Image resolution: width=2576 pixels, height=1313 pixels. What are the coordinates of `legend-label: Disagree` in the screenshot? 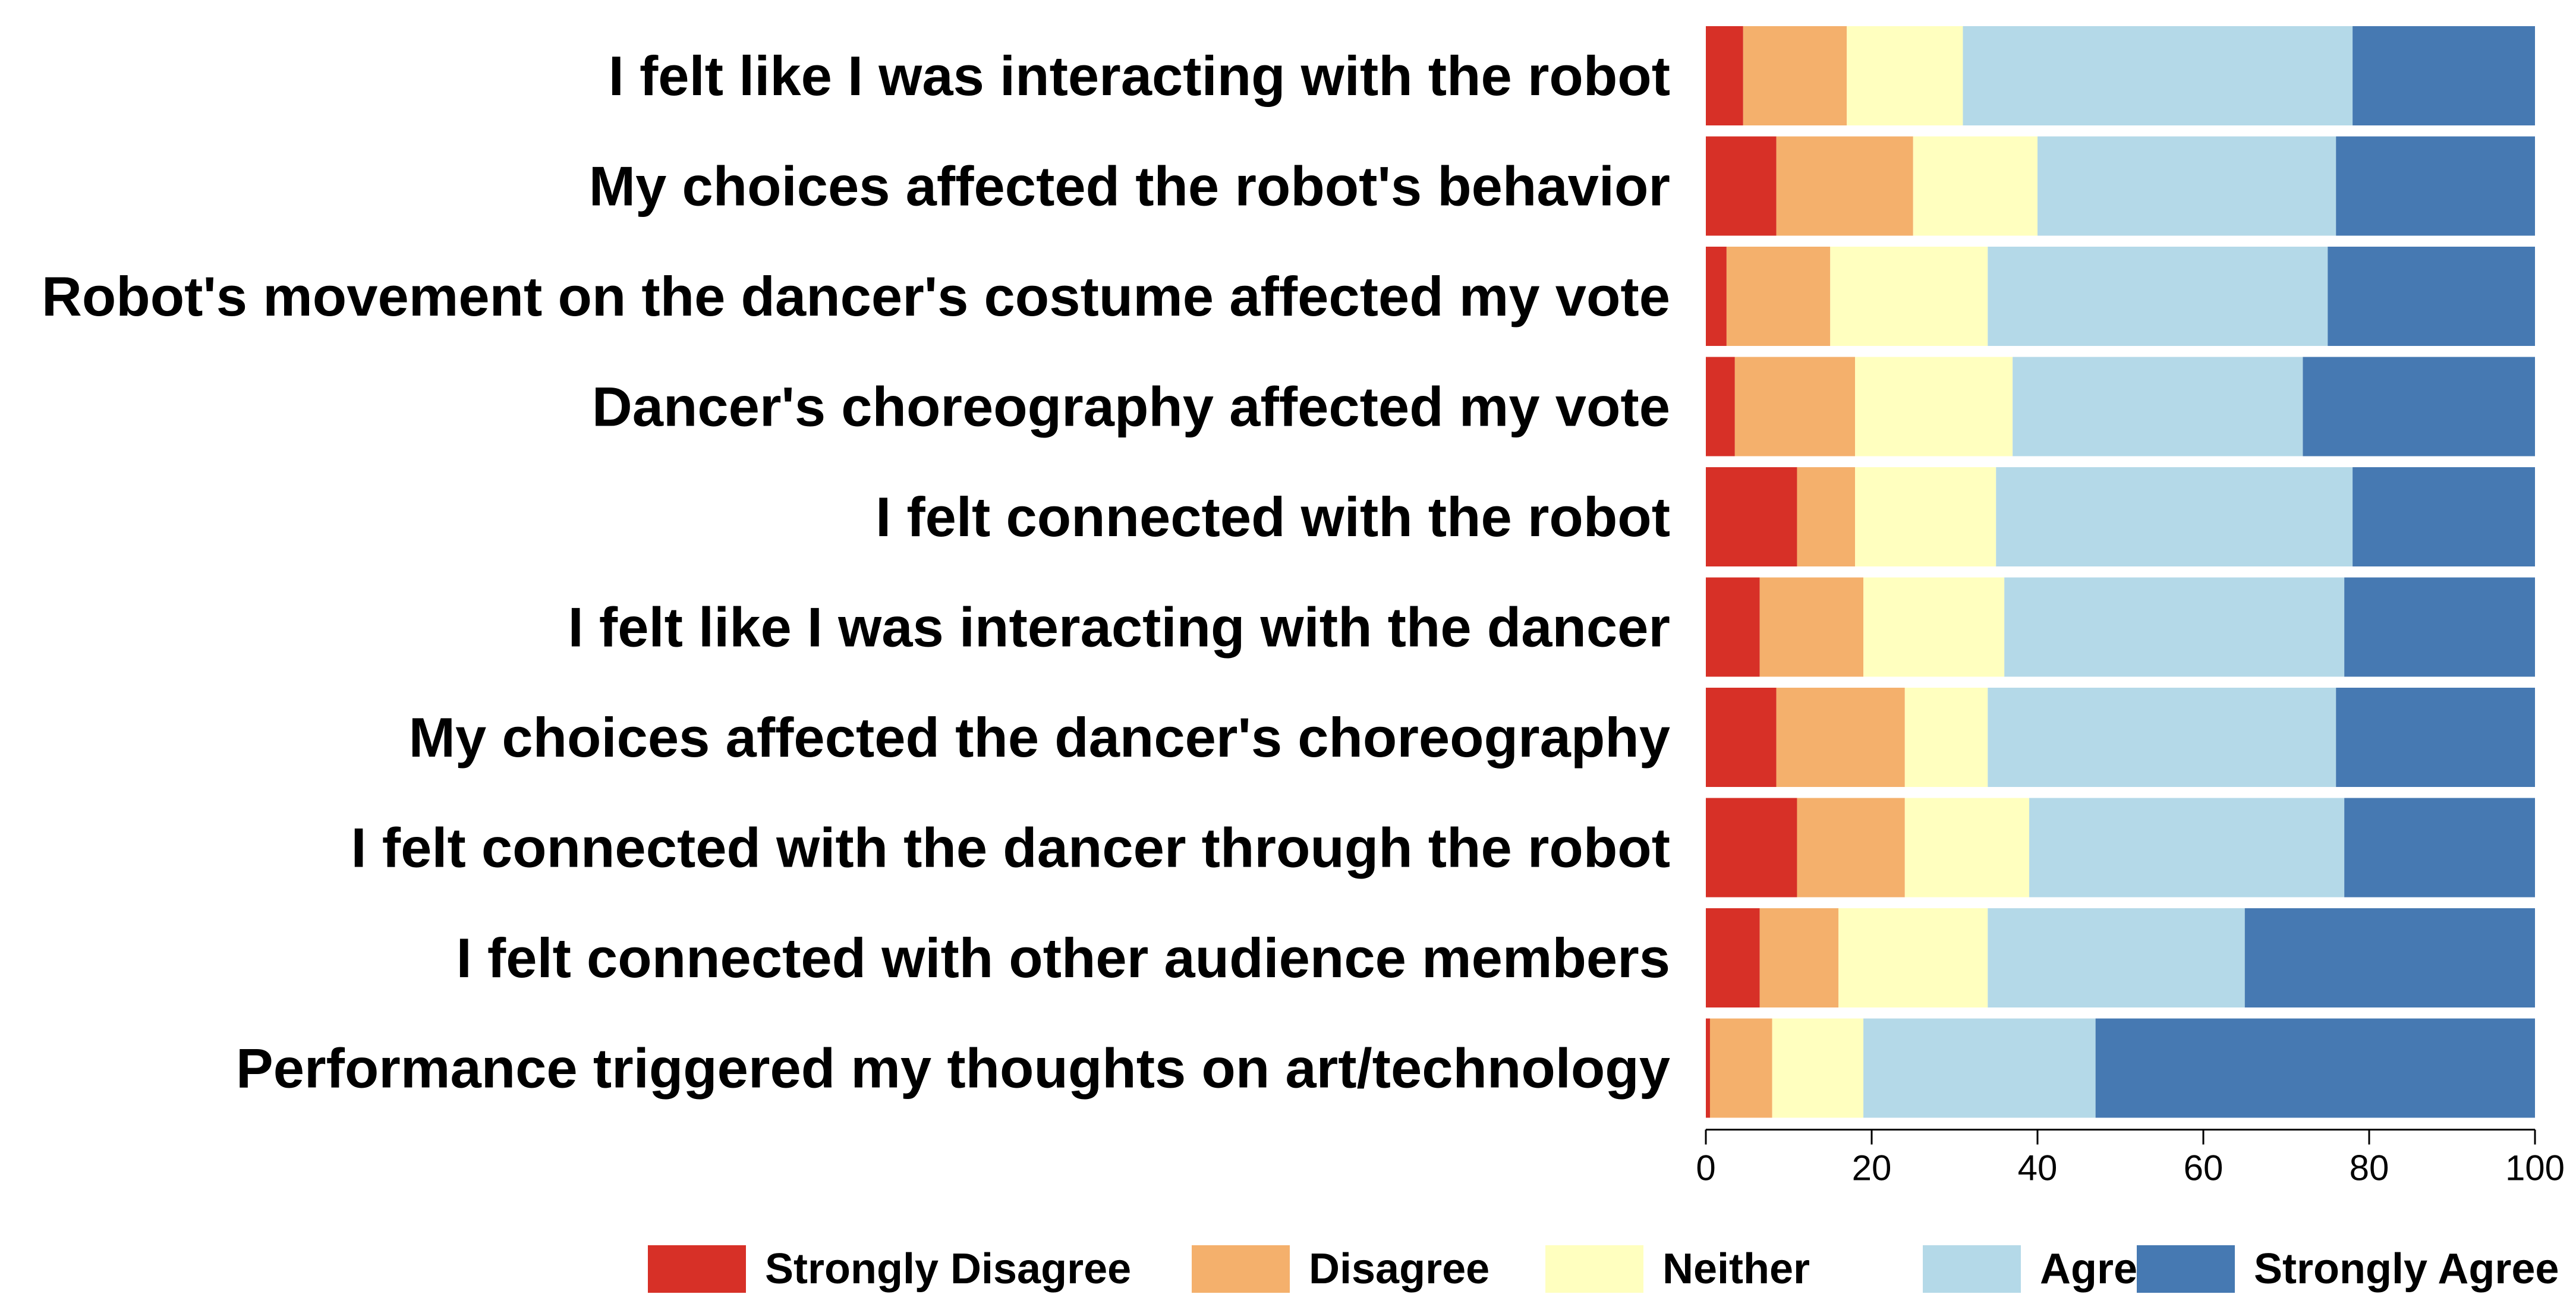 It's located at (1399, 1269).